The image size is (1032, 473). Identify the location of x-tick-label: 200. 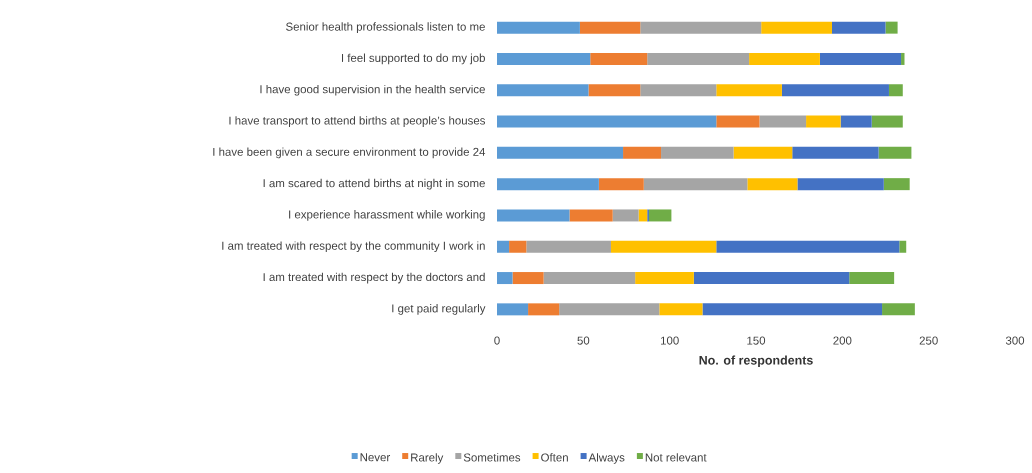
(842, 340).